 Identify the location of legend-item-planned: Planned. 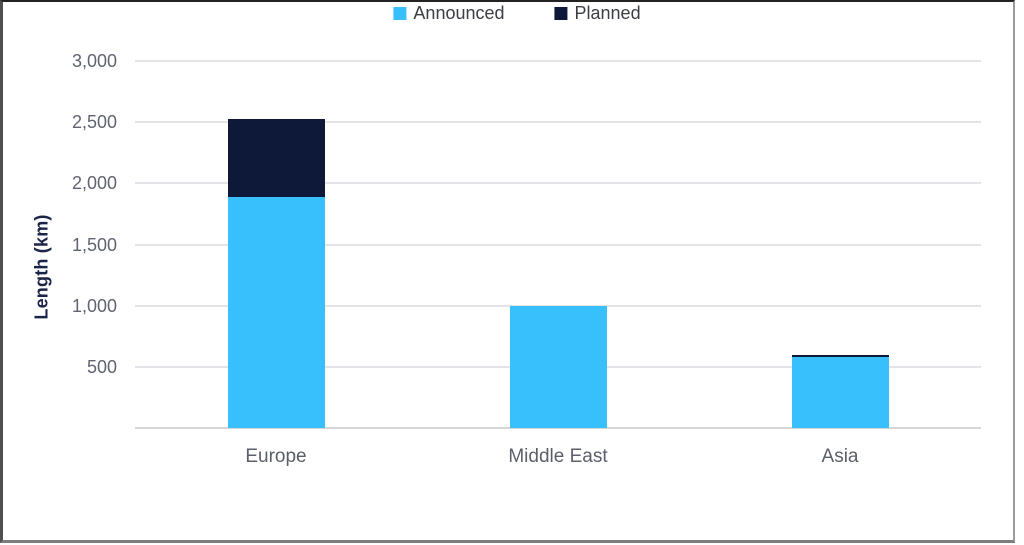
(597, 13).